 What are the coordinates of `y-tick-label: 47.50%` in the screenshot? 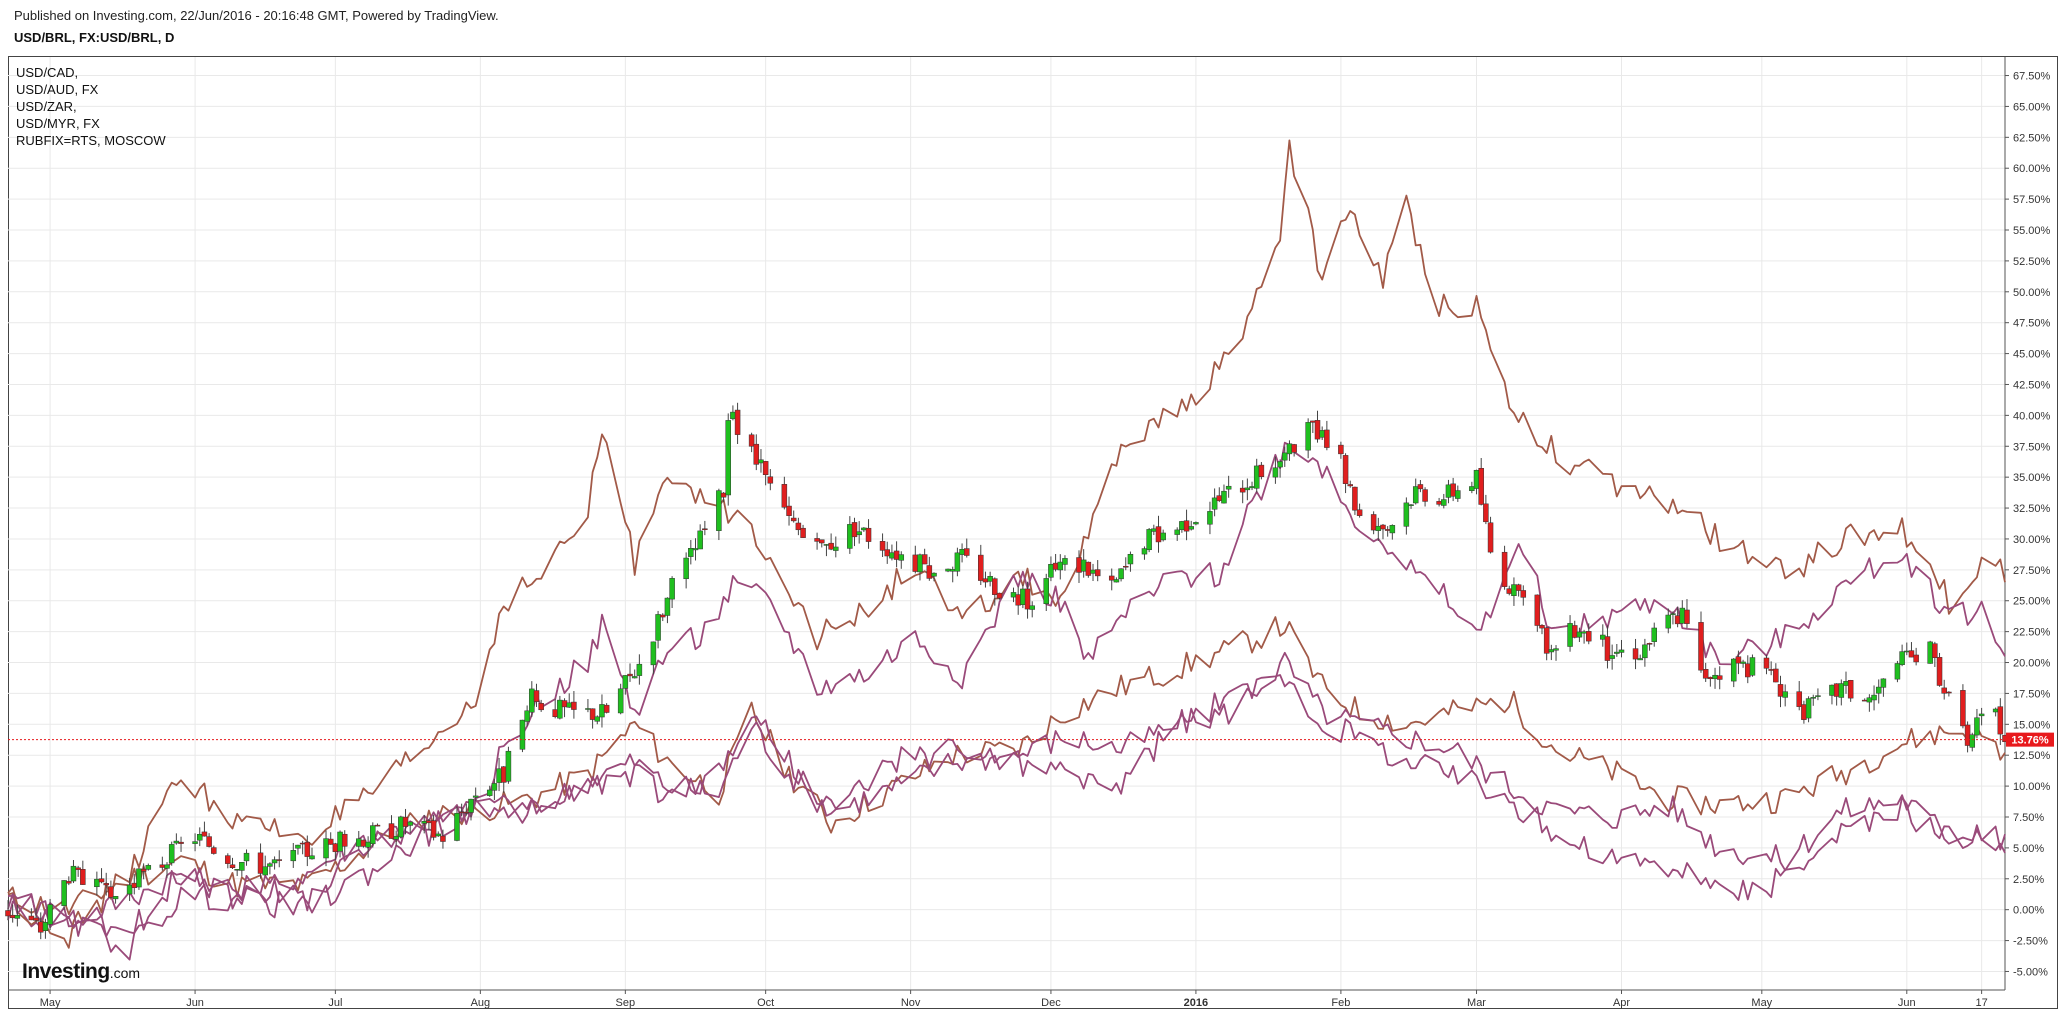 It's located at (2032, 324).